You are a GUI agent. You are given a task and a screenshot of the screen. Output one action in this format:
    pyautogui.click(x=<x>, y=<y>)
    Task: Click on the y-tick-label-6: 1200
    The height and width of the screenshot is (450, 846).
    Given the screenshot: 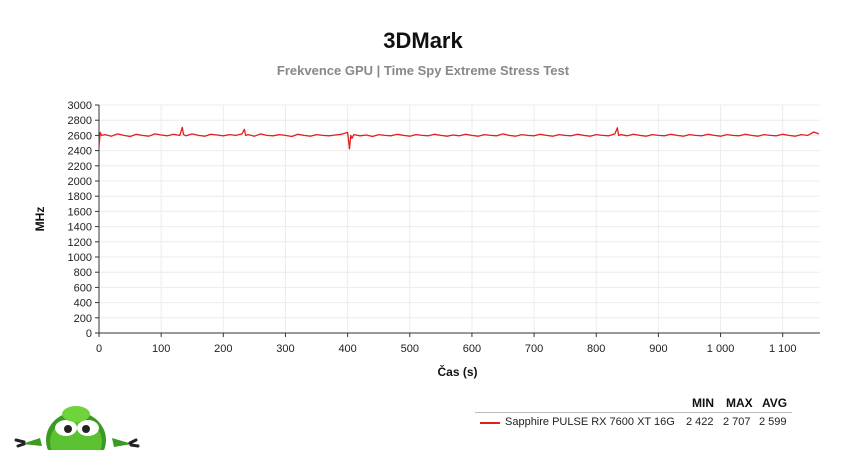 What is the action you would take?
    pyautogui.click(x=80, y=243)
    